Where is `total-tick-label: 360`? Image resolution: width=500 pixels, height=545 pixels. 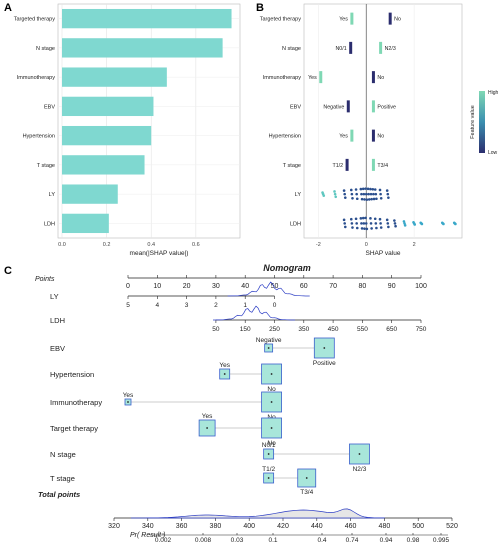 total-tick-label: 360 is located at coordinates (182, 526).